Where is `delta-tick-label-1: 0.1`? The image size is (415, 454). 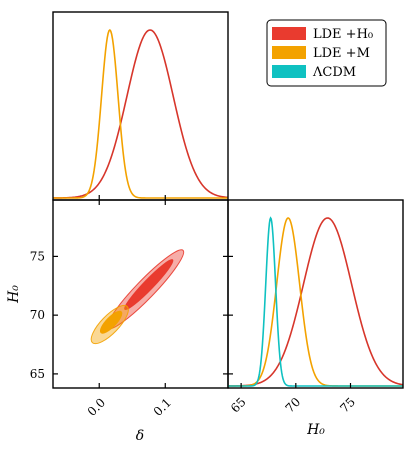 delta-tick-label-1: 0.1 is located at coordinates (162, 406).